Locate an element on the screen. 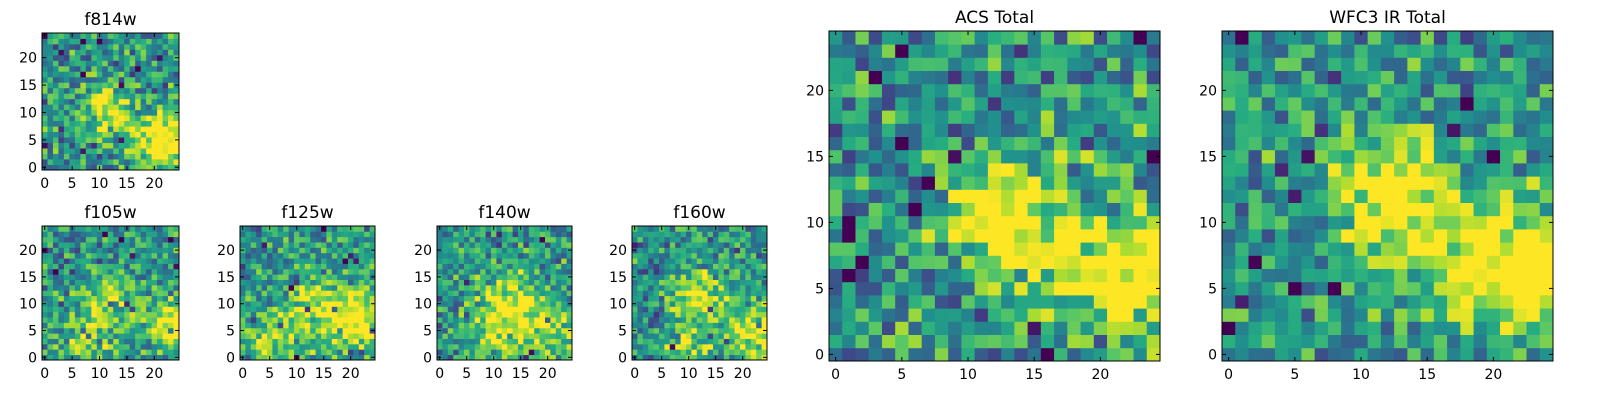 This screenshot has width=1600, height=400. y-tick-label: 0 is located at coordinates (1212, 355).